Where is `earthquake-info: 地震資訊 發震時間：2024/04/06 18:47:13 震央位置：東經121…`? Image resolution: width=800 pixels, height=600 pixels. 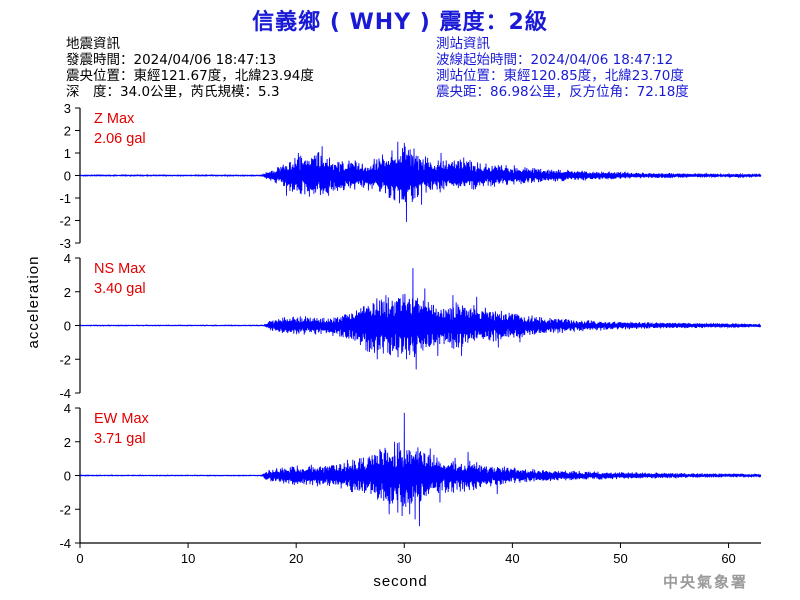 earthquake-info: 地震資訊 發震時間：2024/04/06 18:47:13 震央位置：東經121… is located at coordinates (190, 68).